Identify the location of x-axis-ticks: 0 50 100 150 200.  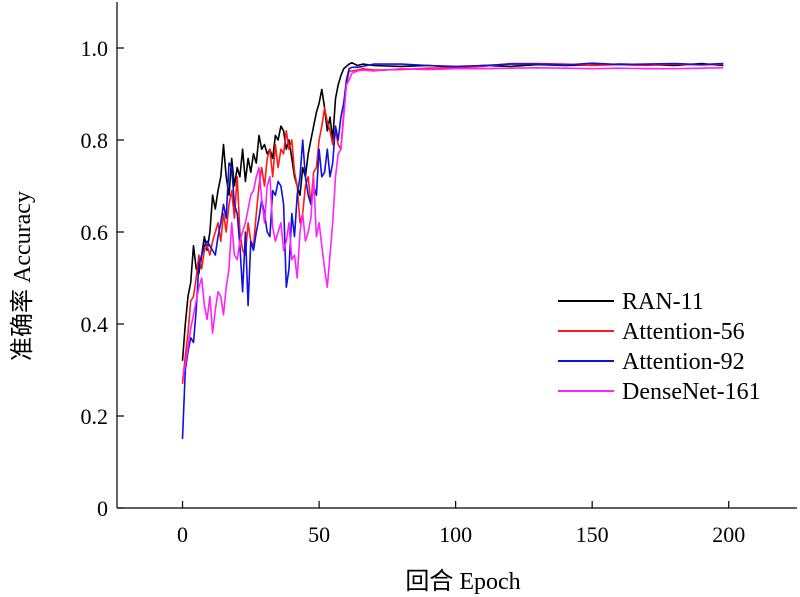
(461, 524).